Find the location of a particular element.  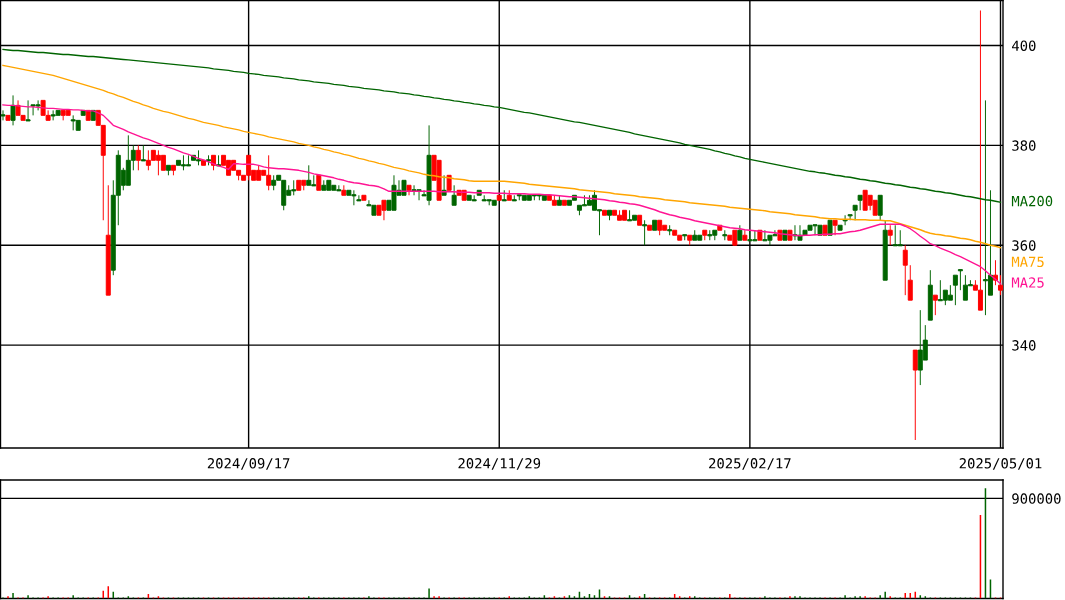

series-label: MA75 is located at coordinates (1027, 262).